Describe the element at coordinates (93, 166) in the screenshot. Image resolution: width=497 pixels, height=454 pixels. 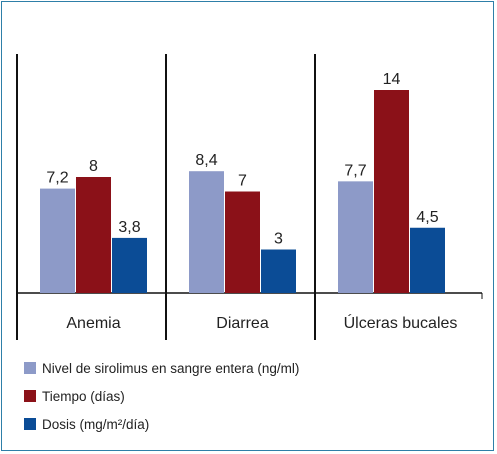
I see `data-label-0-1: 8` at that location.